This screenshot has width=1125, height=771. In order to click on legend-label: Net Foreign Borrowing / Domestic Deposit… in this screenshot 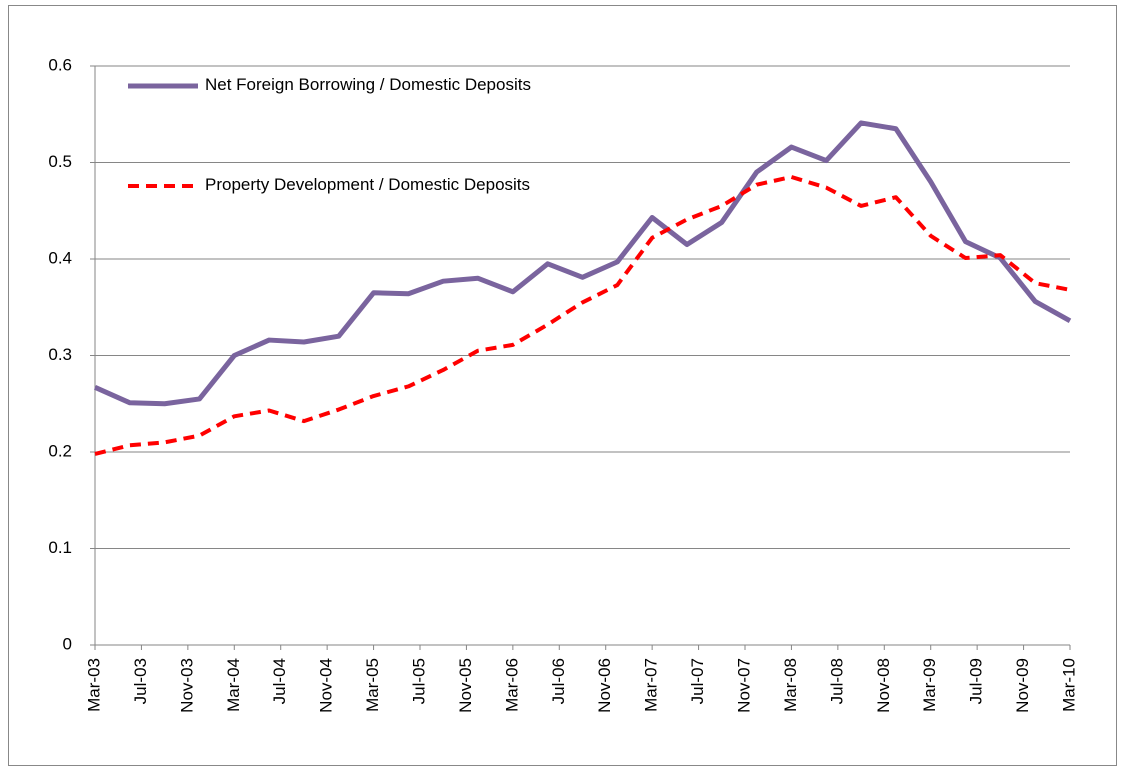, I will do `click(368, 84)`.